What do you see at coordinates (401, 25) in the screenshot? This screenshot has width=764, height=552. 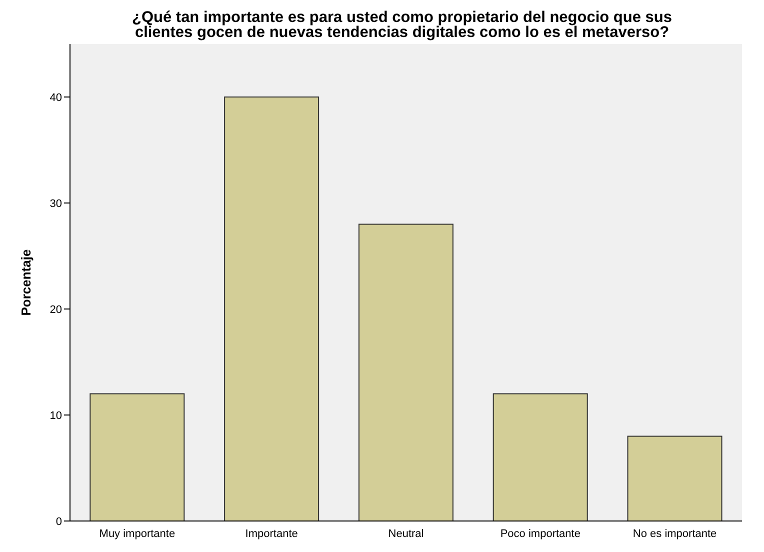 I see `chart-title: ¿Qué tan importante es para usted como propietario del negocio que sus clientes gocen de nuevas tendencias digitales como lo es el metaverso?` at bounding box center [401, 25].